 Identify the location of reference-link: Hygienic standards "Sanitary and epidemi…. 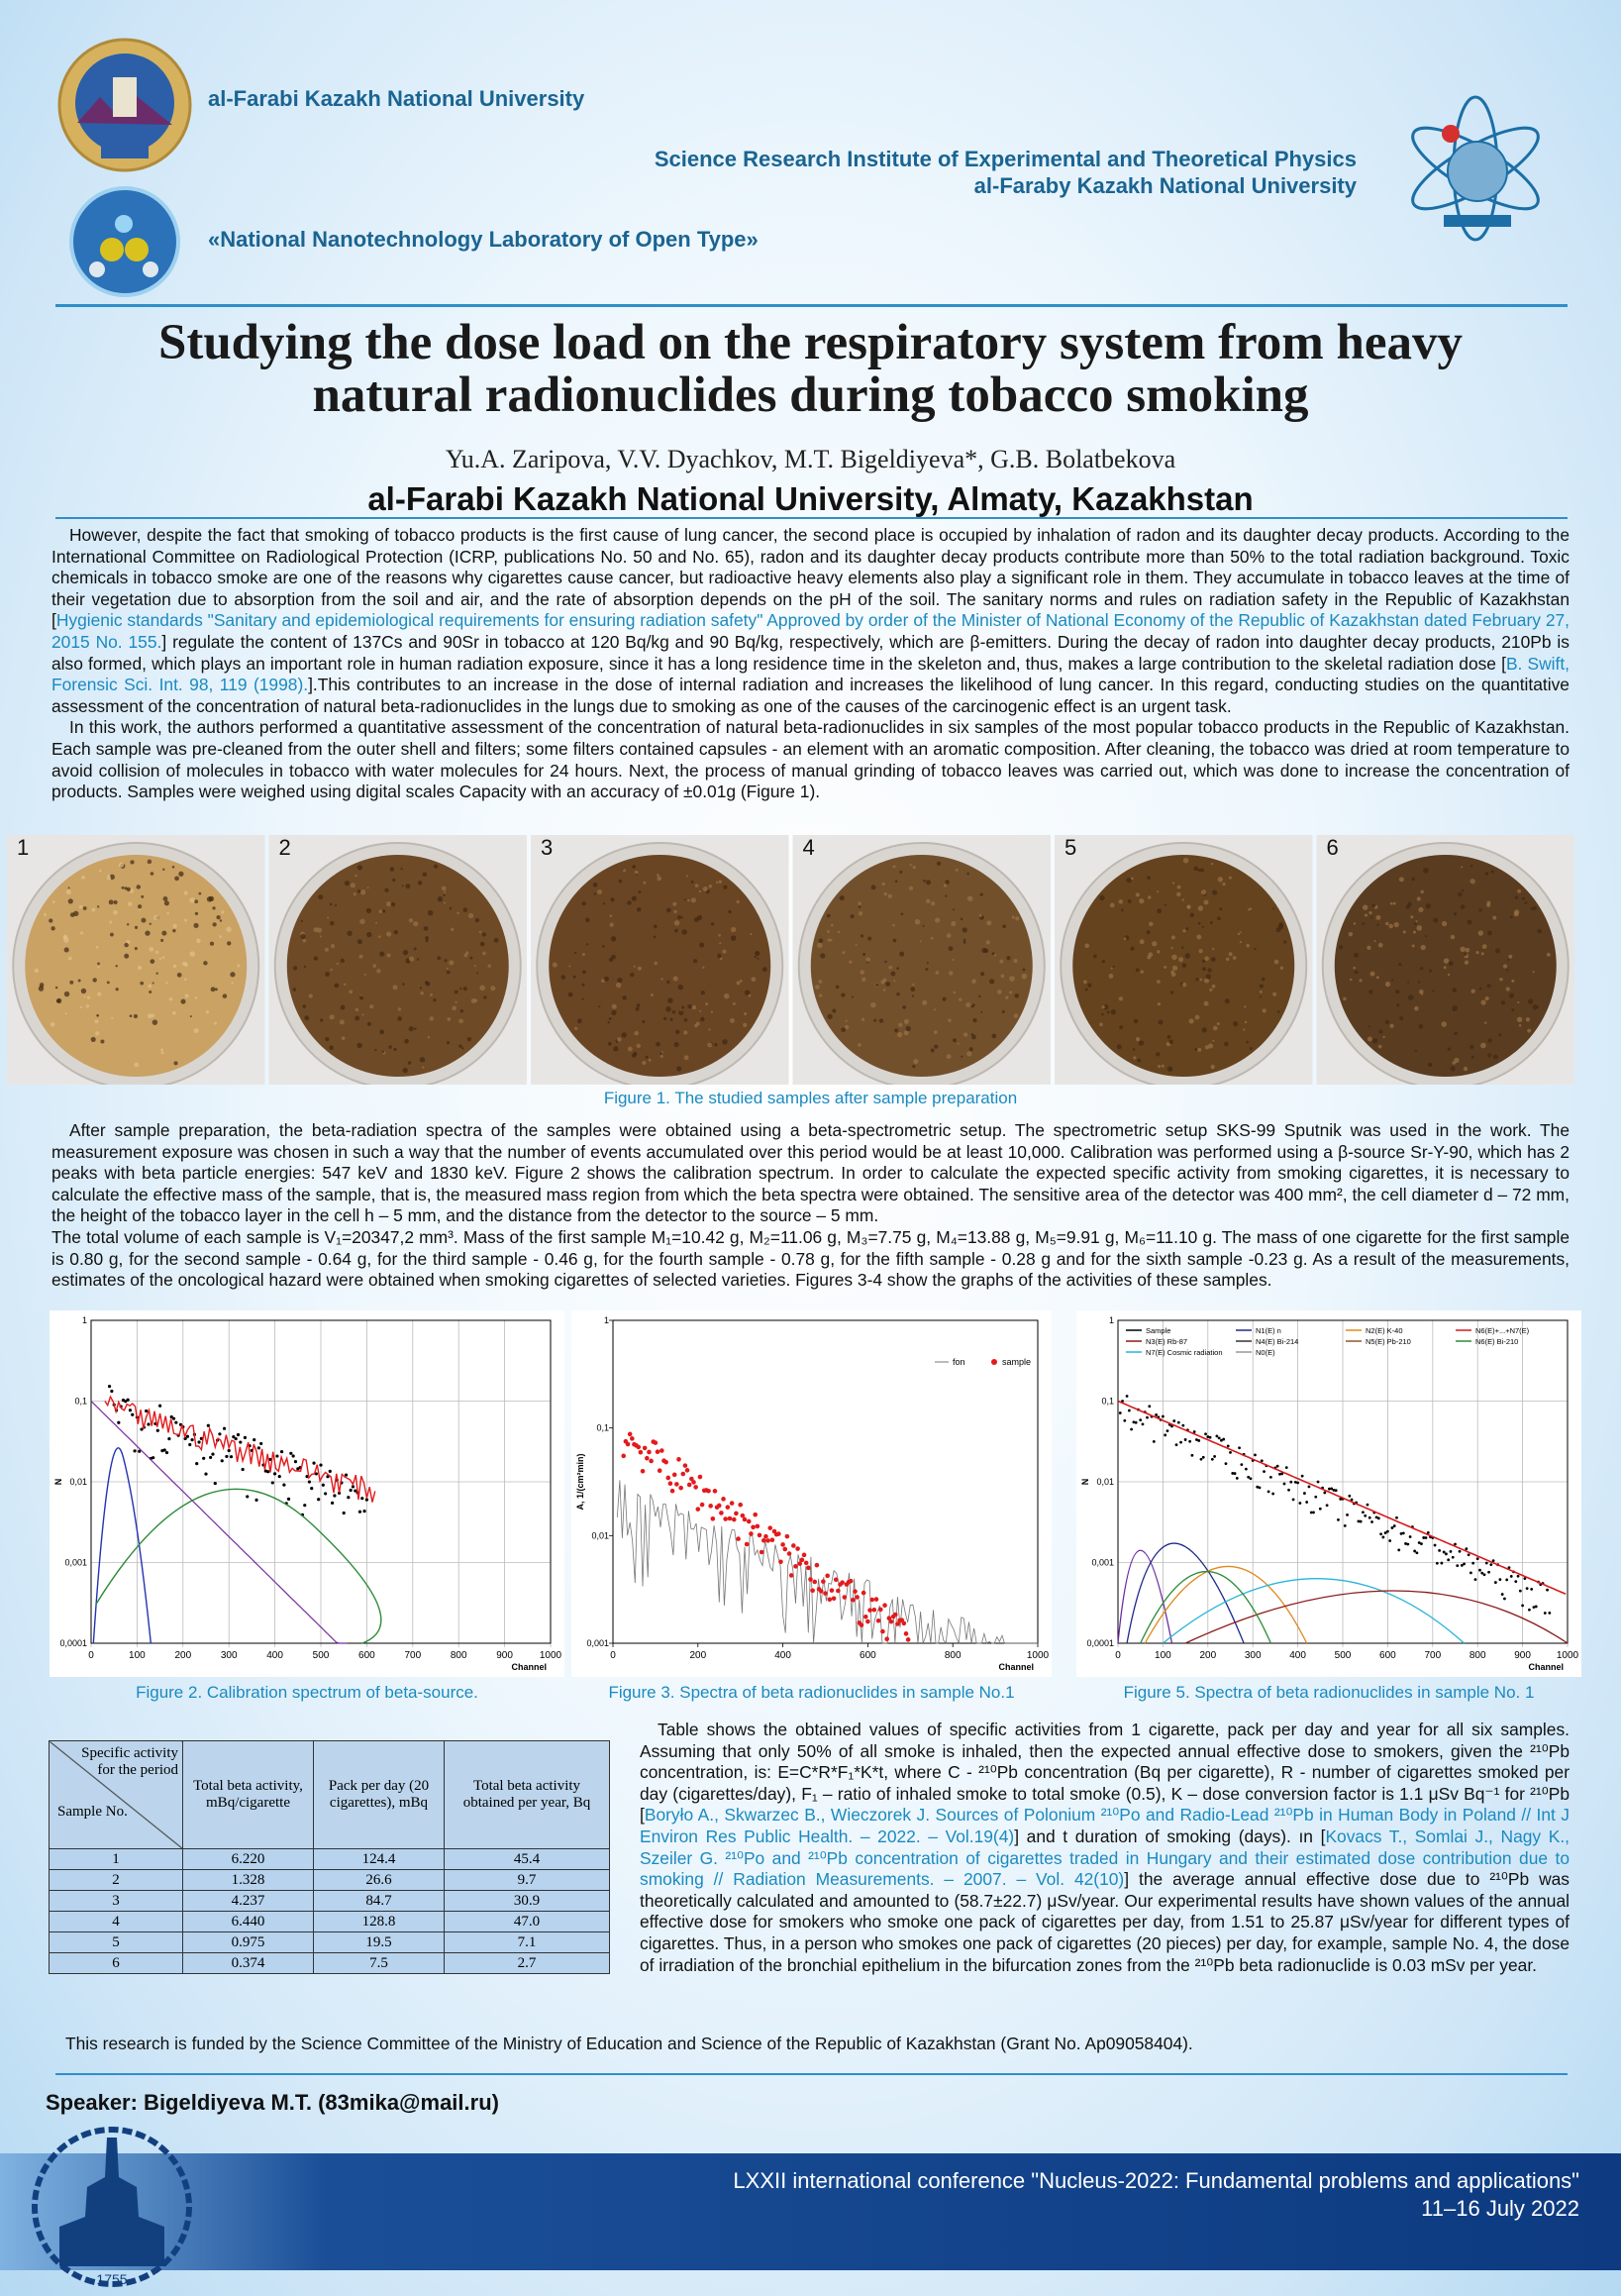
(810, 631).